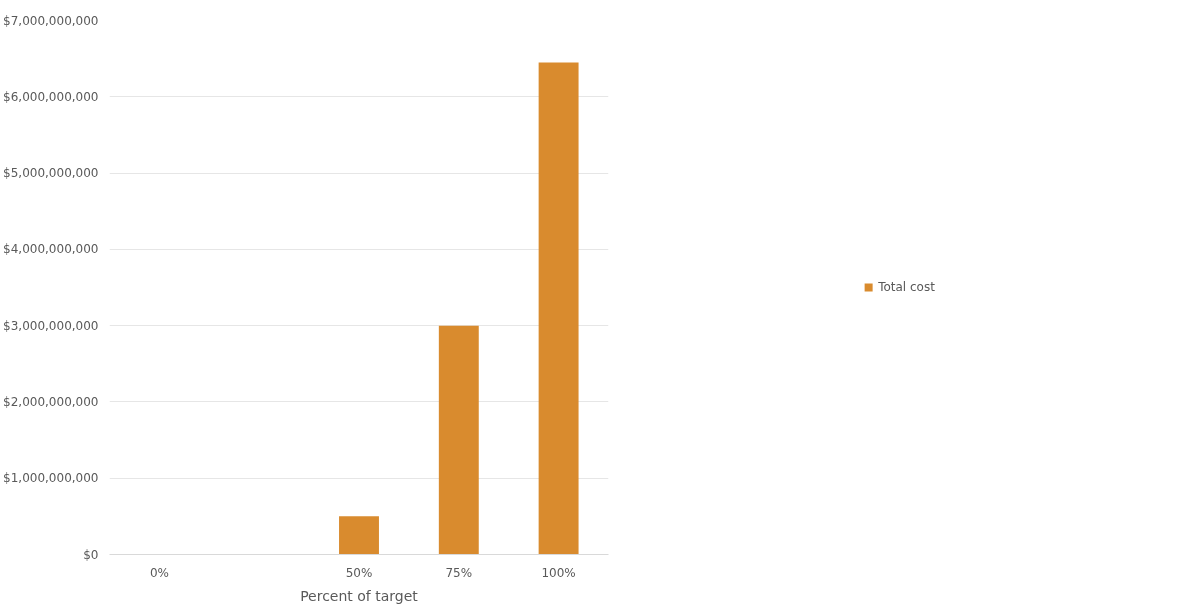 The image size is (1190, 606). Describe the element at coordinates (359, 572) in the screenshot. I see `x-tick-label: 50%` at that location.